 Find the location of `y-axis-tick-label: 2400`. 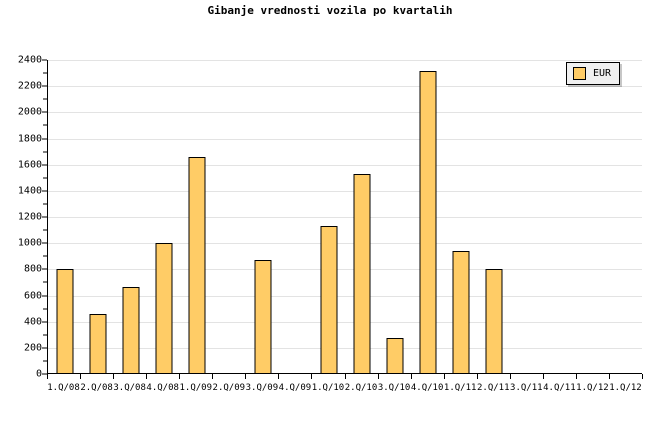

y-axis-tick-label: 2400 is located at coordinates (29, 60).